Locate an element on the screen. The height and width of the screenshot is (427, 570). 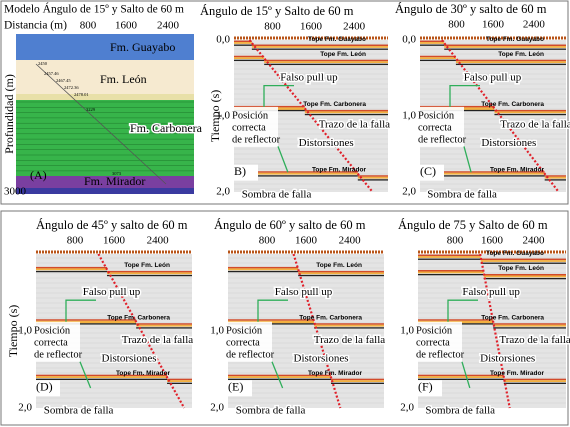
panel-label: B) is located at coordinates (240, 171).